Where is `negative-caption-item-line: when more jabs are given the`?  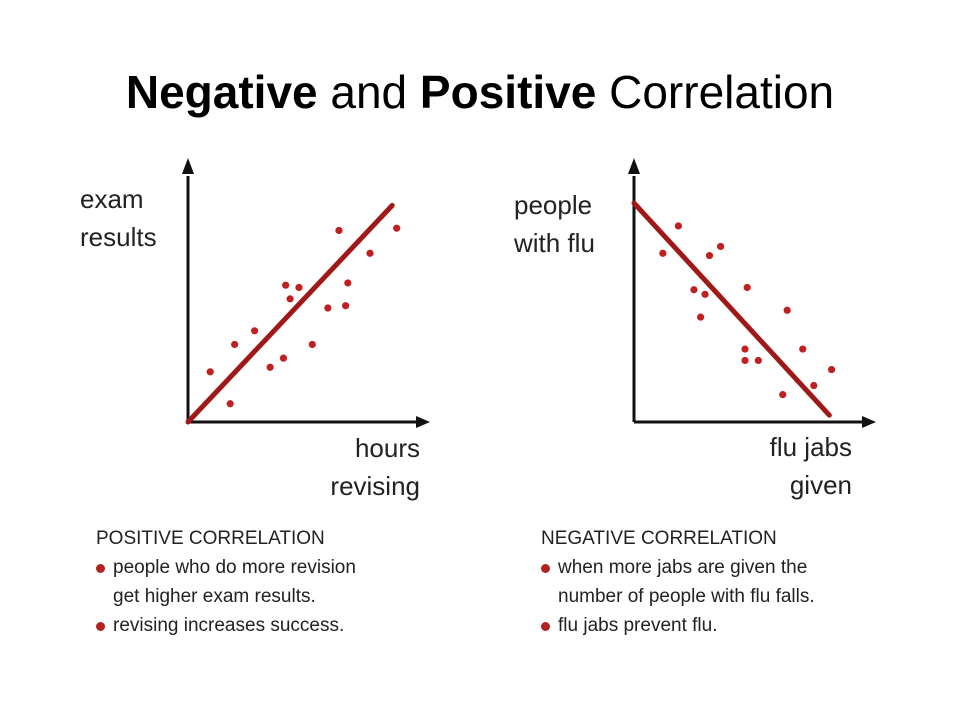 negative-caption-item-line: when more jabs are given the is located at coordinates (683, 567).